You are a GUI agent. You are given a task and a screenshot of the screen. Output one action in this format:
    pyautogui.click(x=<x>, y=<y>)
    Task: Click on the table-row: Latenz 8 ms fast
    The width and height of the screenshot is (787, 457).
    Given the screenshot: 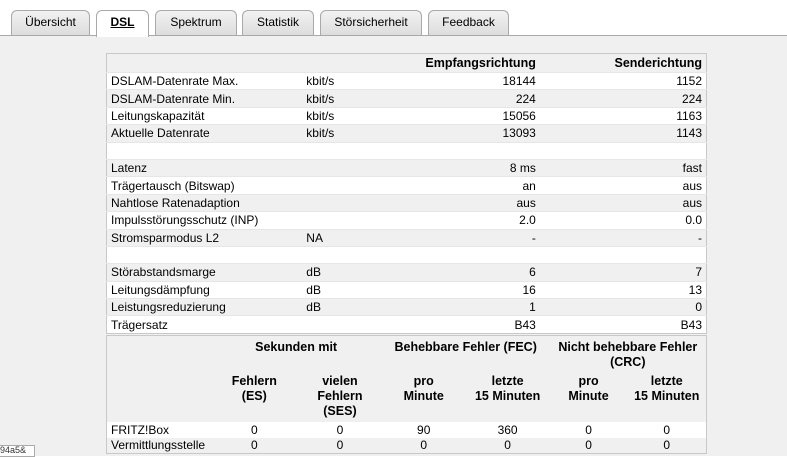 What is the action you would take?
    pyautogui.click(x=406, y=167)
    